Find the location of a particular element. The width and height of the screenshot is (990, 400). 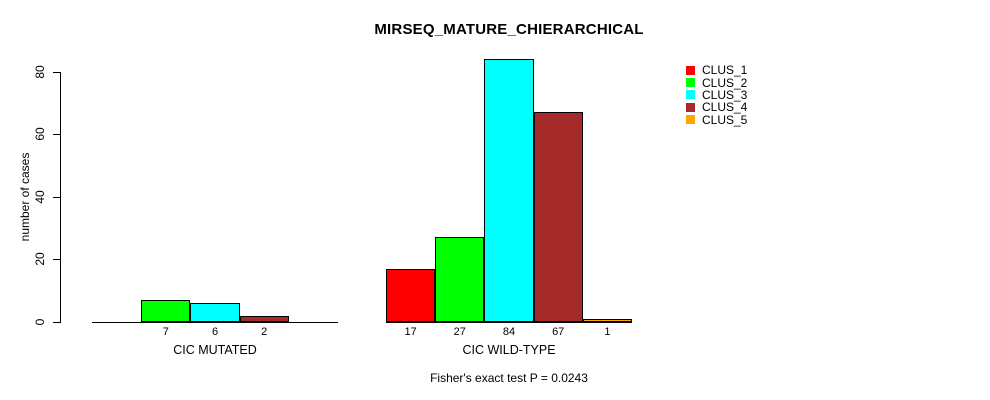

legend-item-clus-2: CLUS_2 is located at coordinates (717, 82).